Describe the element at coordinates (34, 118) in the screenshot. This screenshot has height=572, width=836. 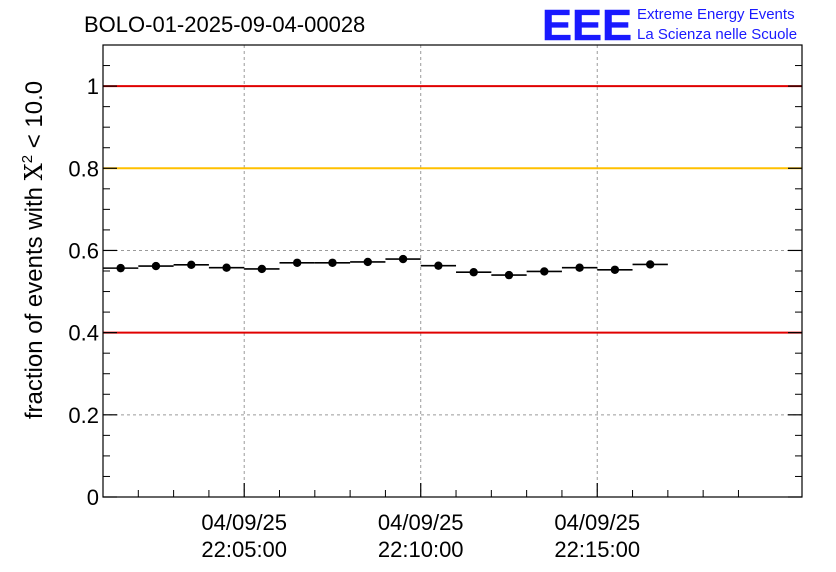
I see `y-axis-label-suffix: < 10.0` at that location.